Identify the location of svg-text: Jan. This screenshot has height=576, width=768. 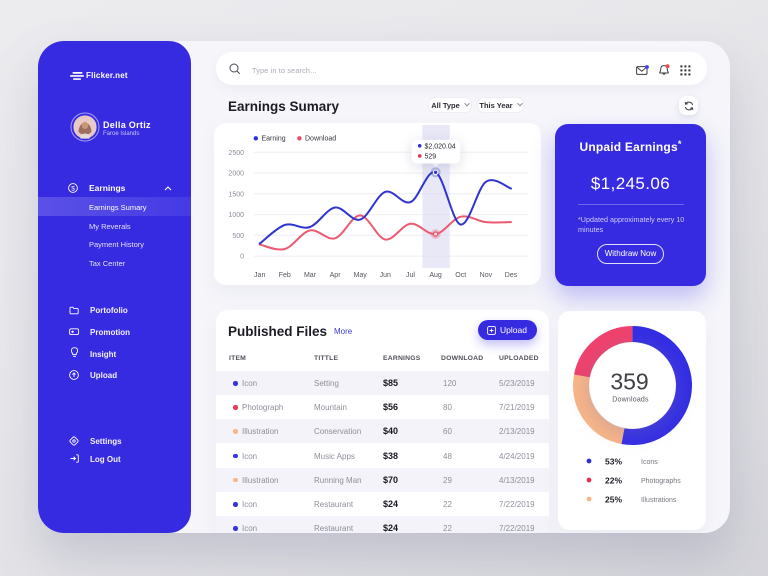
(259, 275).